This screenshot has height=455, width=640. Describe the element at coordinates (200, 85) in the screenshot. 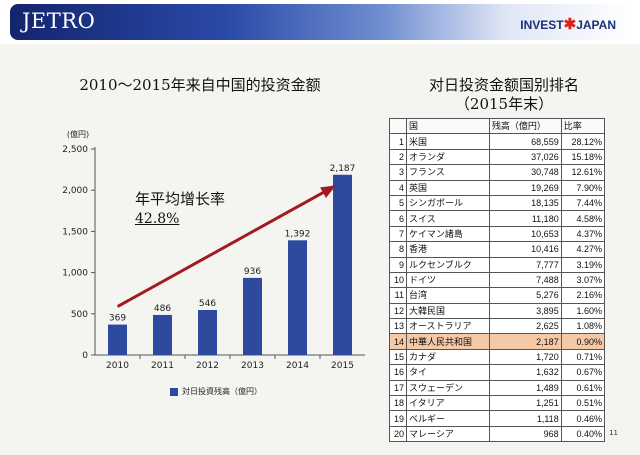

I see `chart-title: 2010～2015年来自中国的投资金额` at that location.